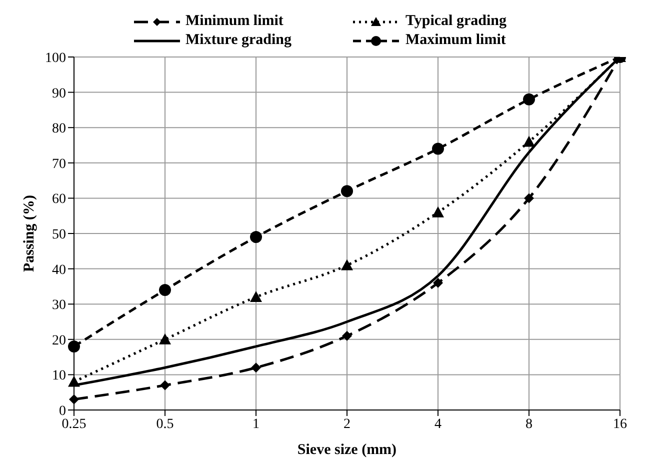 The height and width of the screenshot is (472, 648). I want to click on legend-label: Minimum limit, so click(235, 21).